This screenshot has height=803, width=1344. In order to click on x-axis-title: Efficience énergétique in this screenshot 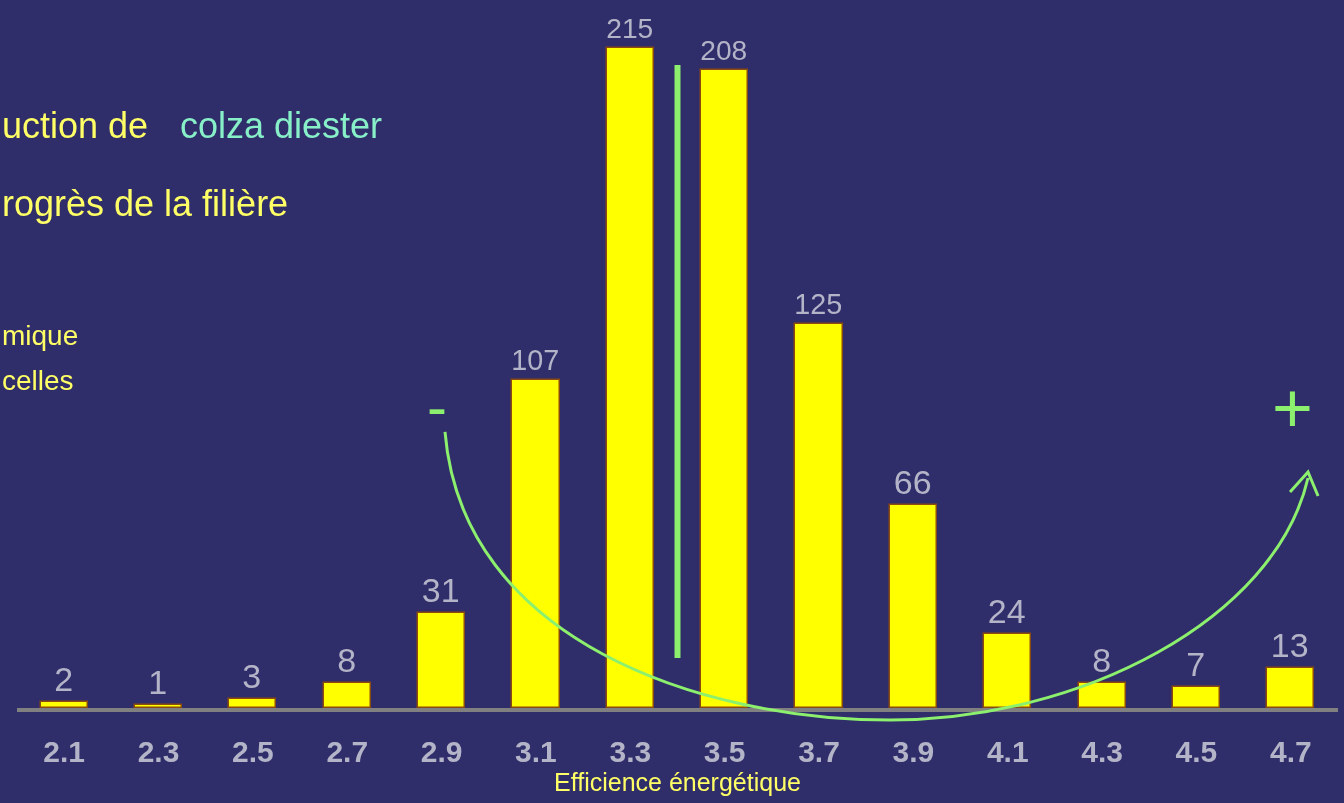, I will do `click(677, 782)`.